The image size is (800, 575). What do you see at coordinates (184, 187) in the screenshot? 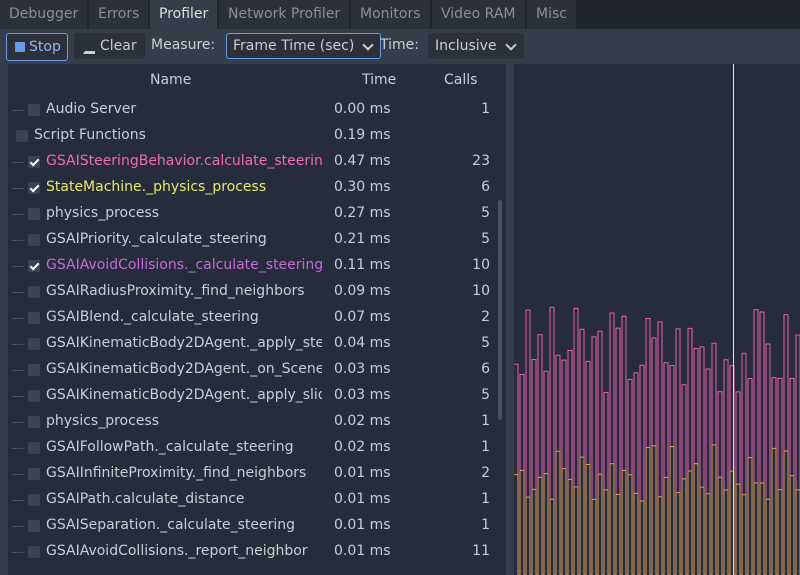
I see `function-name: StateMachine._physics_process` at bounding box center [184, 187].